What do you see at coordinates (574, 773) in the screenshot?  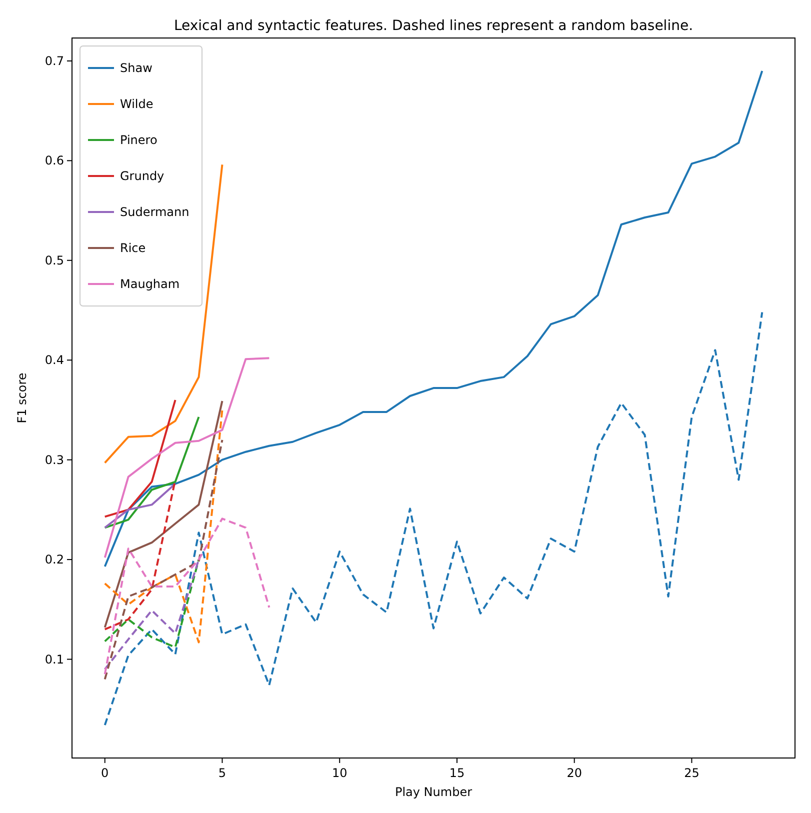 I see `x-tick-label: 20` at bounding box center [574, 773].